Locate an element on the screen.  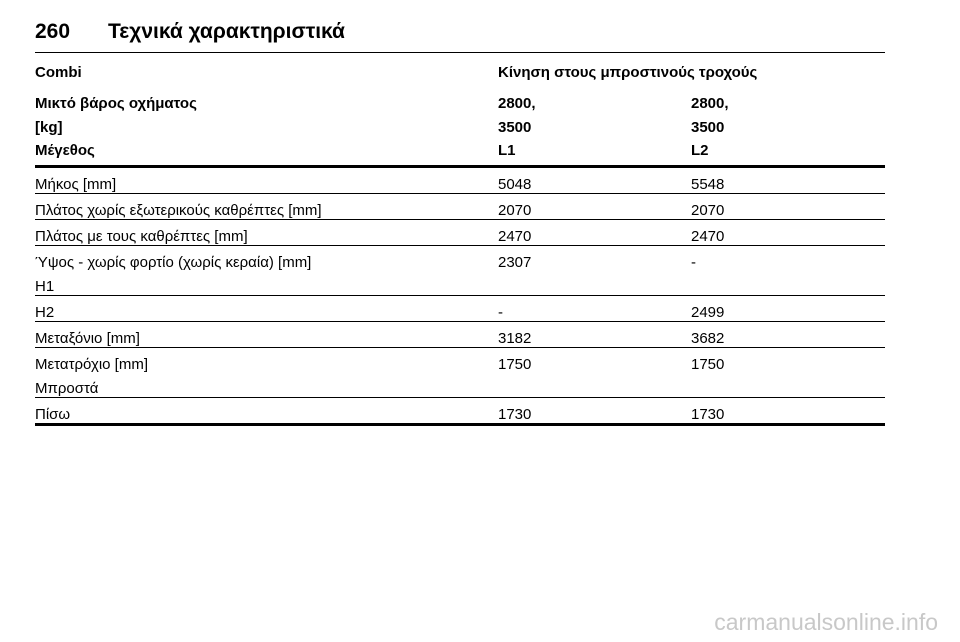
row-value-l1: 5048 is located at coordinates (515, 184).